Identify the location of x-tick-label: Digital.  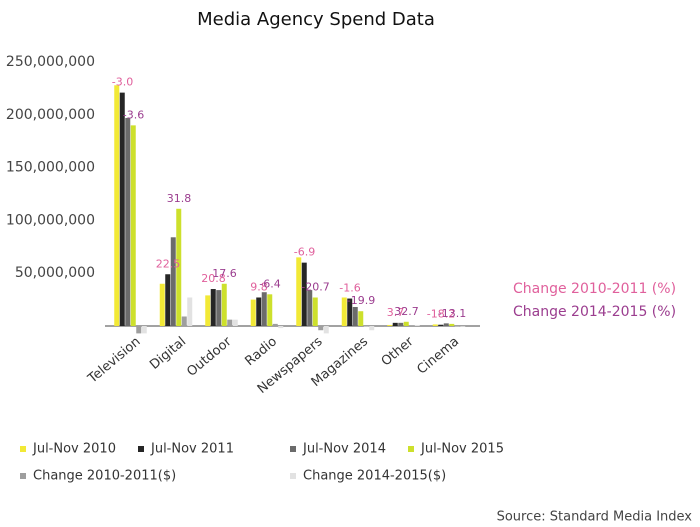
(168, 353).